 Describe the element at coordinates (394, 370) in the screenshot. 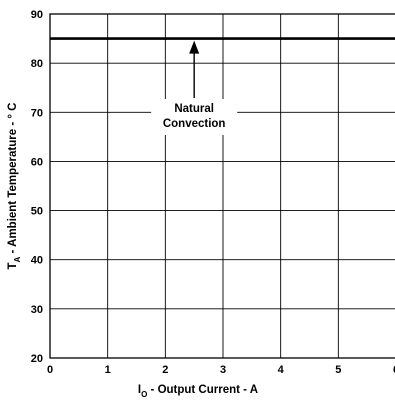

I see `x-tick-label: 6` at that location.